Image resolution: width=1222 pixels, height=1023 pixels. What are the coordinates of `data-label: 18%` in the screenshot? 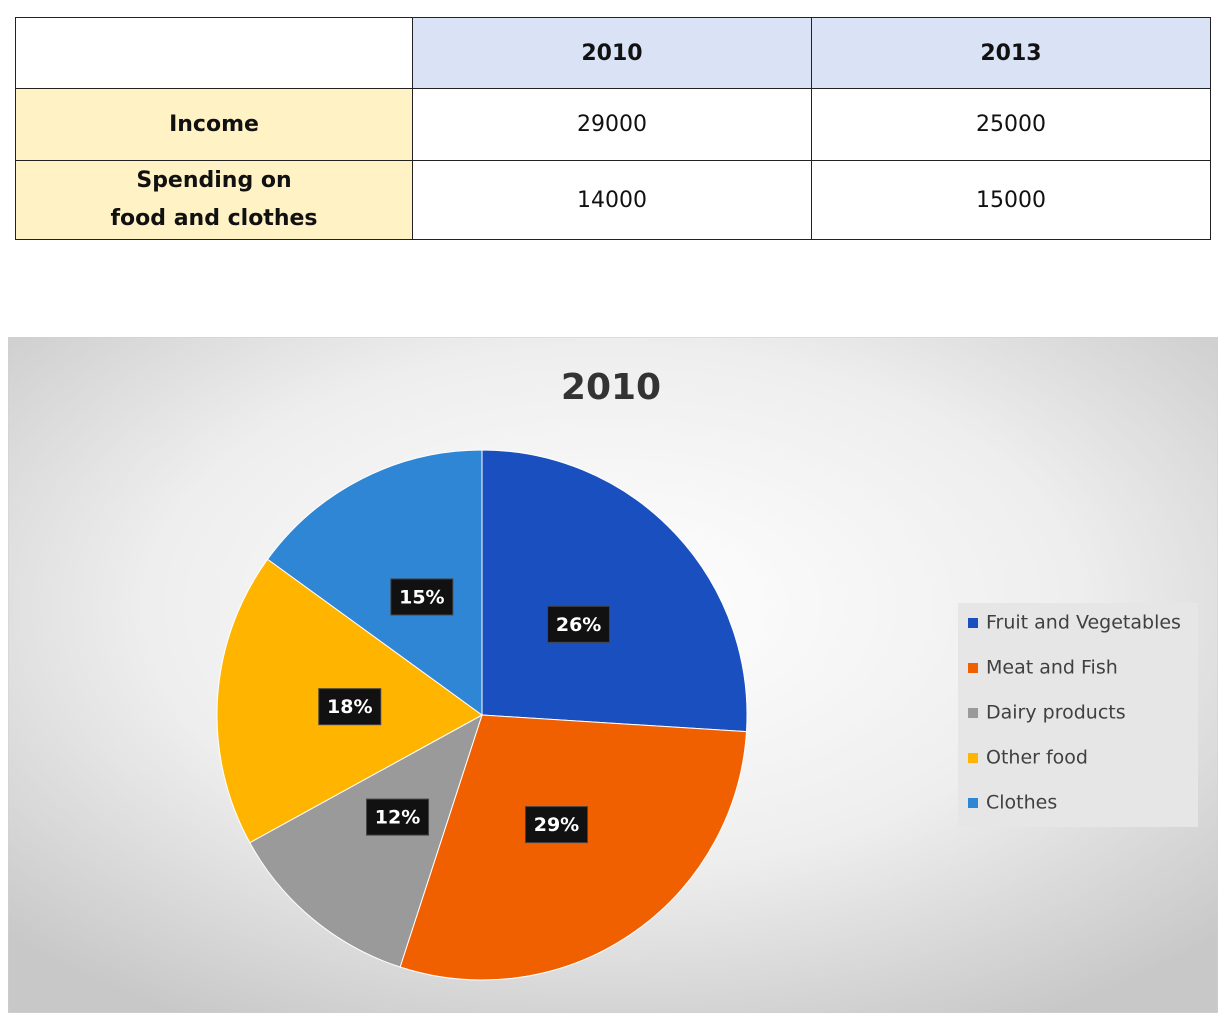 It's located at (349, 707).